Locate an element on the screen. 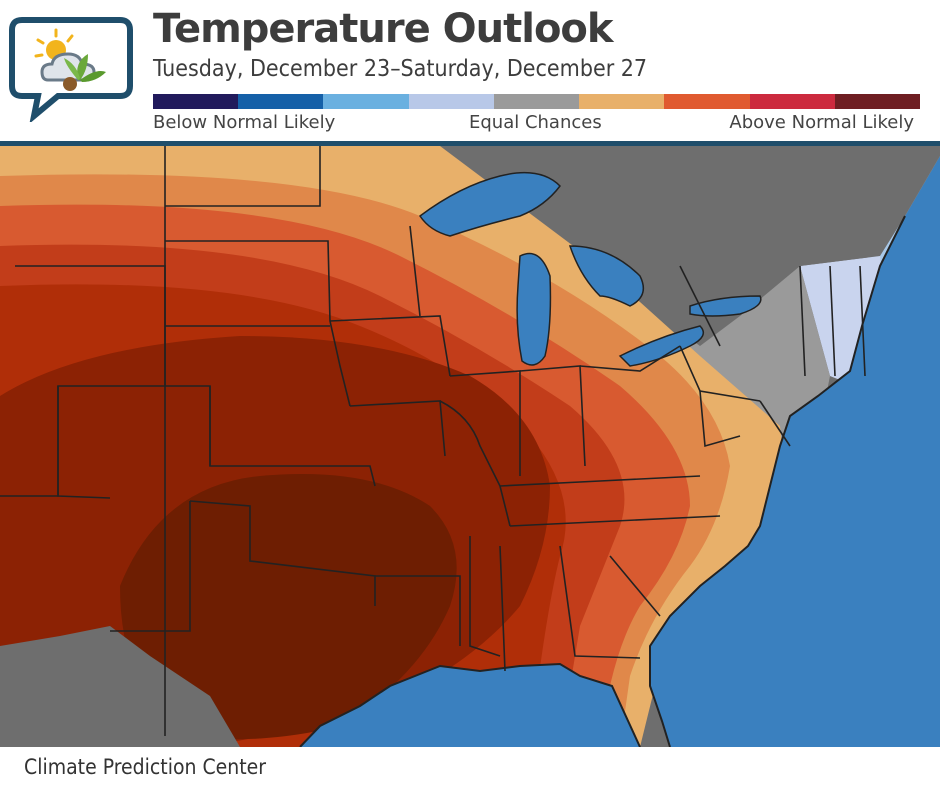  canada-land is located at coordinates (770, 246).